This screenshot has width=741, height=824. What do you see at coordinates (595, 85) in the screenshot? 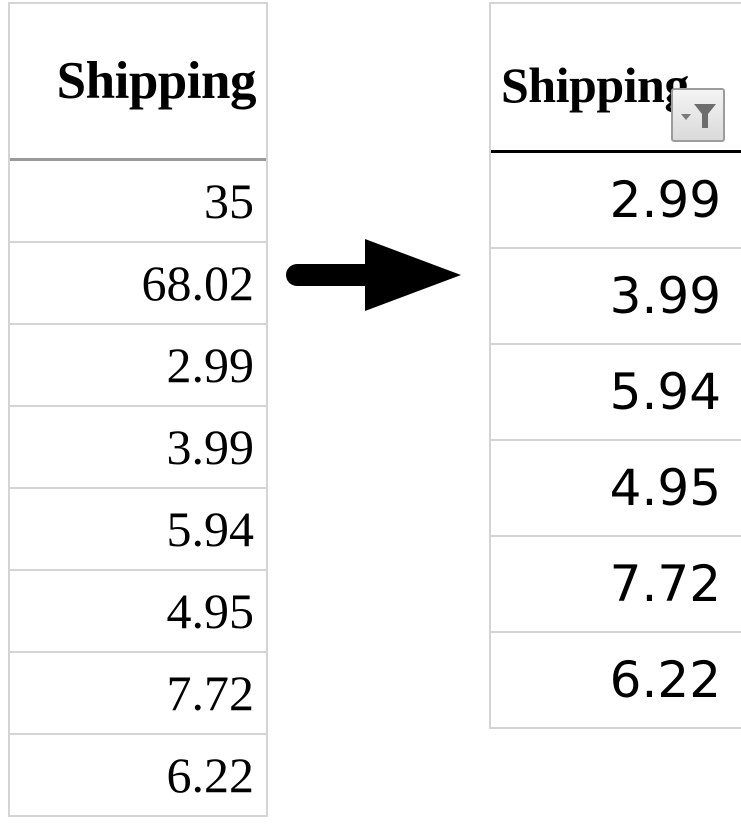
I see `after-header-label: Shipping` at bounding box center [595, 85].